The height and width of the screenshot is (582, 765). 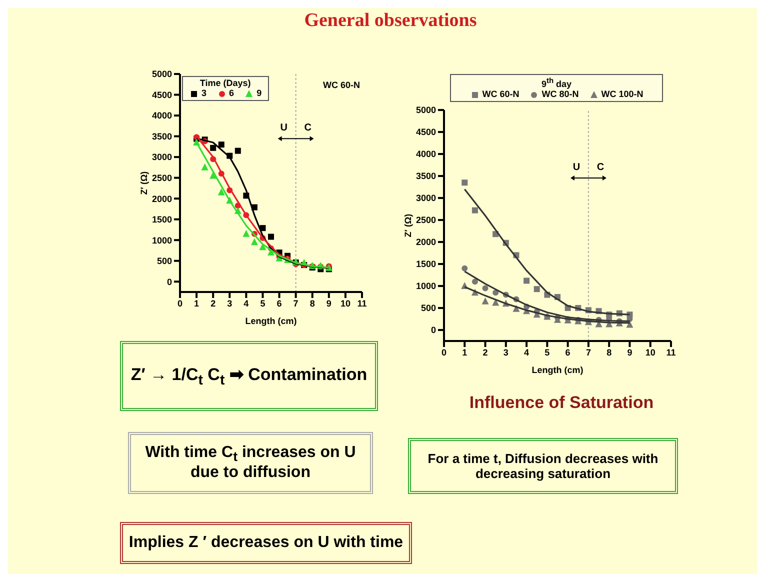 I want to click on text: For a time t, Diffusion decreases with decreasing saturation, so click(x=543, y=466).